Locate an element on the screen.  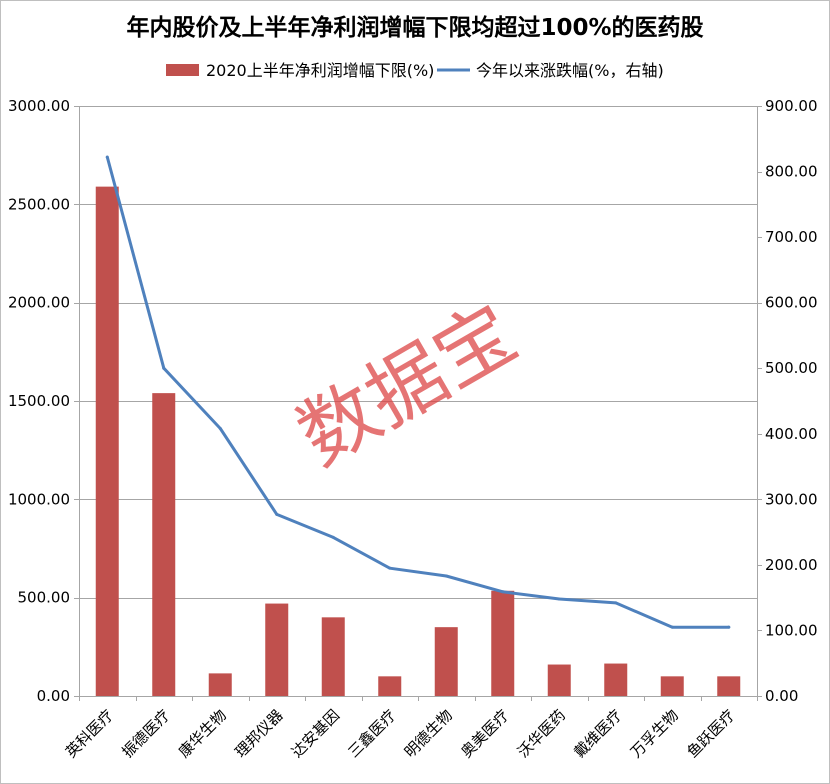
legend-label-bar: 2020上半年净利润增幅下限(%) is located at coordinates (320, 70).